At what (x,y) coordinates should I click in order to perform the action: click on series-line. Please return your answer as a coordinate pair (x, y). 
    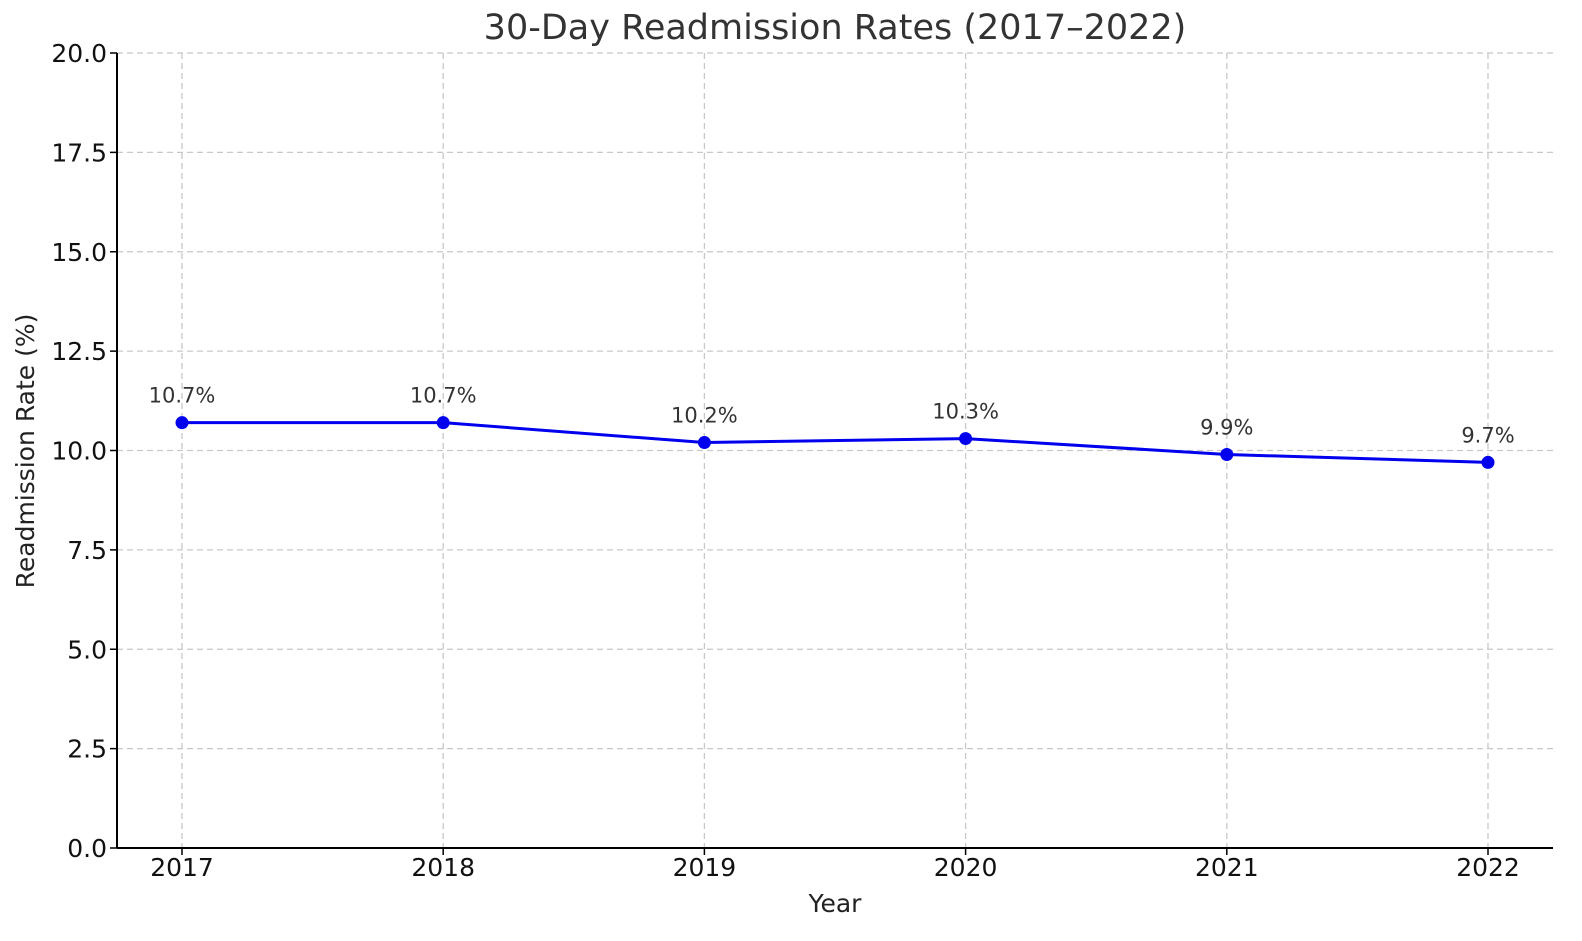
    Looking at the image, I should click on (835, 442).